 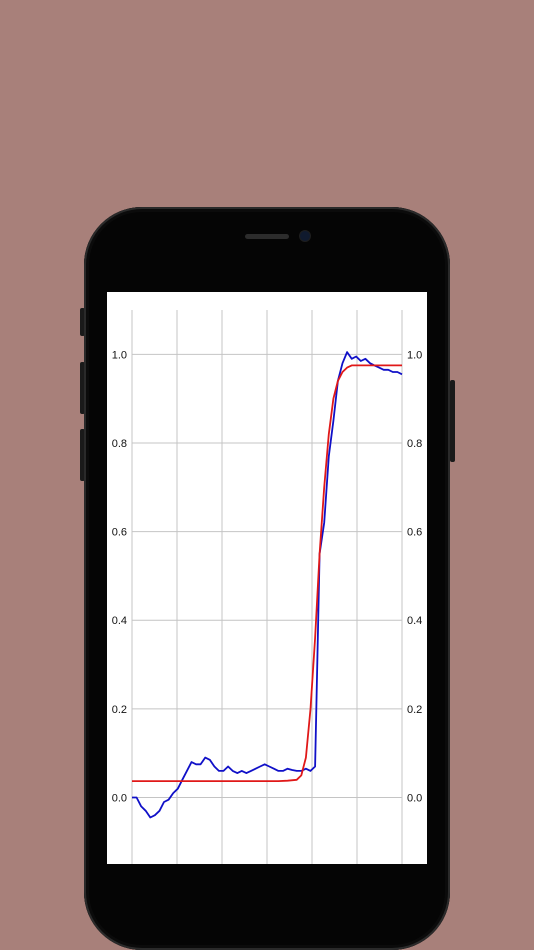 What do you see at coordinates (119, 710) in the screenshot?
I see `y-tick-label-left: 0.2` at bounding box center [119, 710].